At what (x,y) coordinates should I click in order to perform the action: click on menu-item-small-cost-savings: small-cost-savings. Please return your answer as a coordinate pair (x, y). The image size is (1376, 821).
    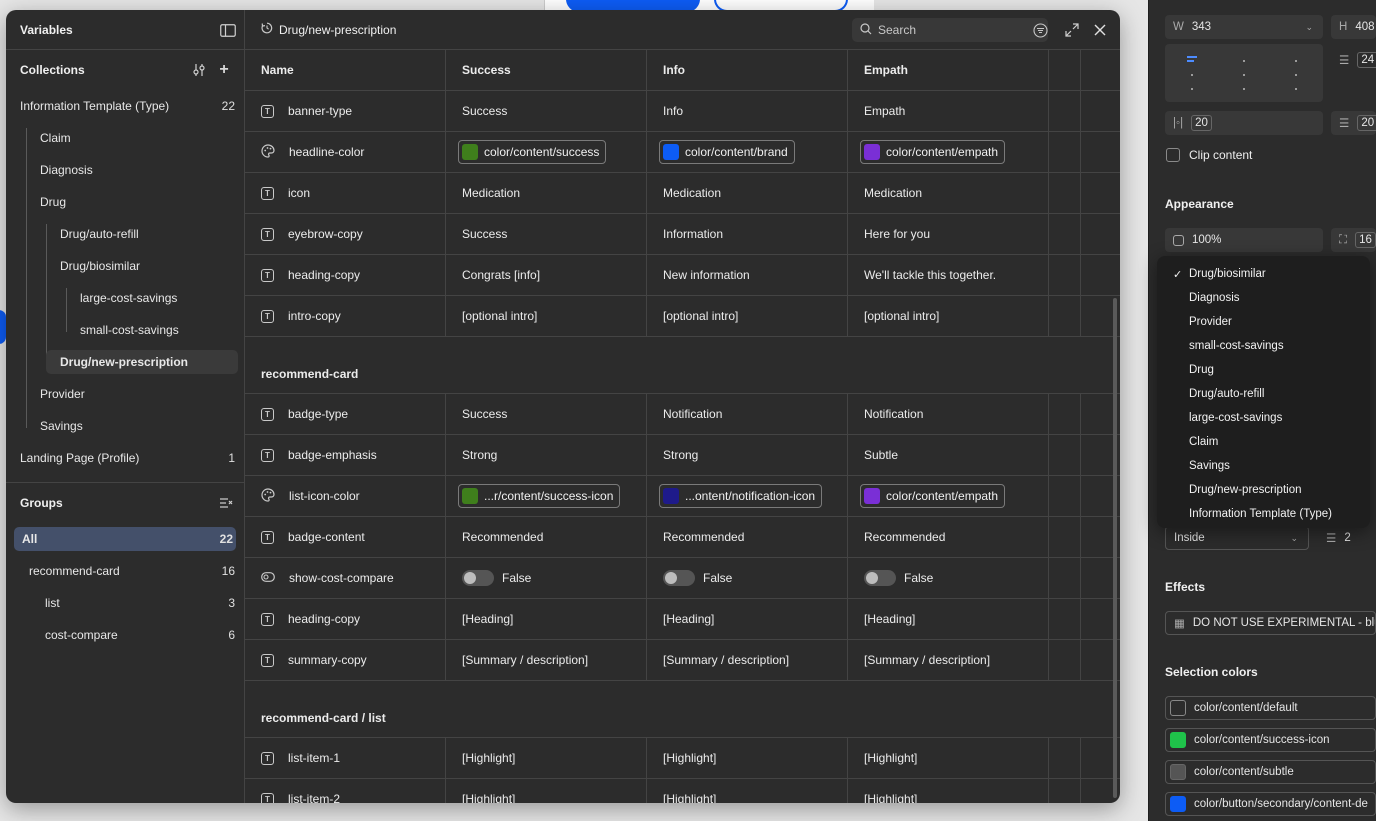
    Looking at the image, I should click on (1236, 346).